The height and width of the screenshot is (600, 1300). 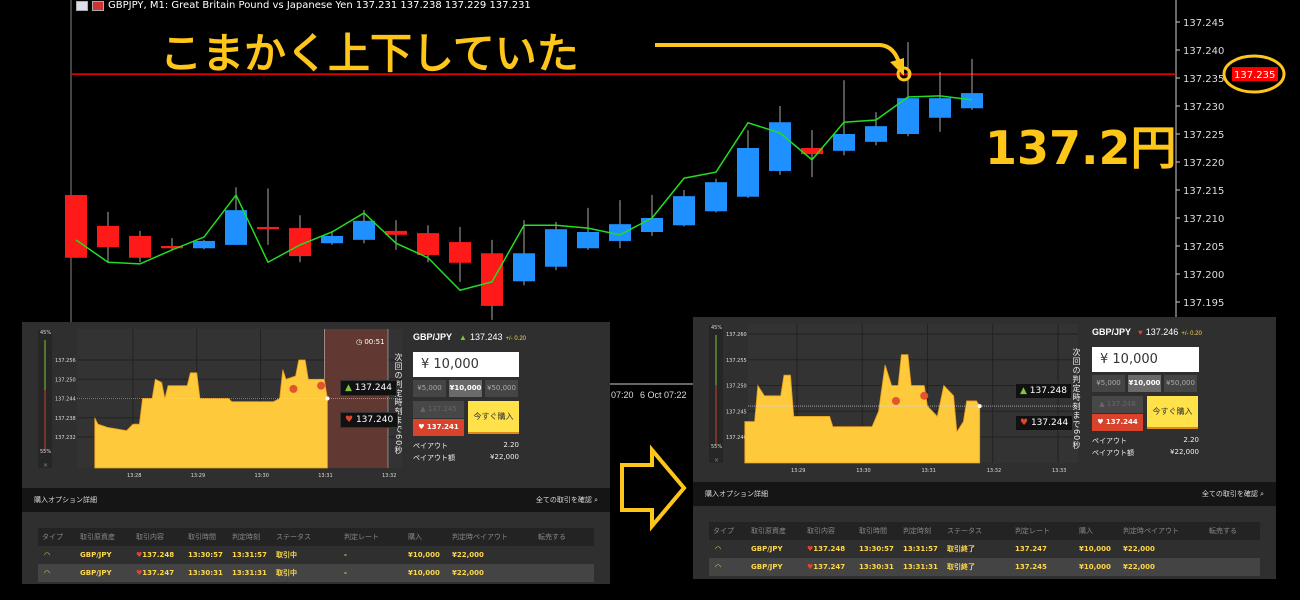 I want to click on y-tick-label: 137.240, so click(x=736, y=438).